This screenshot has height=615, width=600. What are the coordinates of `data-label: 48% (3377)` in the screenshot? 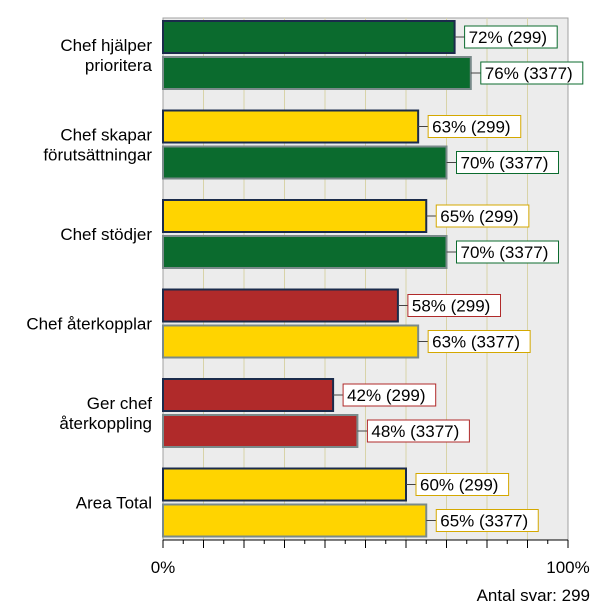 It's located at (415, 431).